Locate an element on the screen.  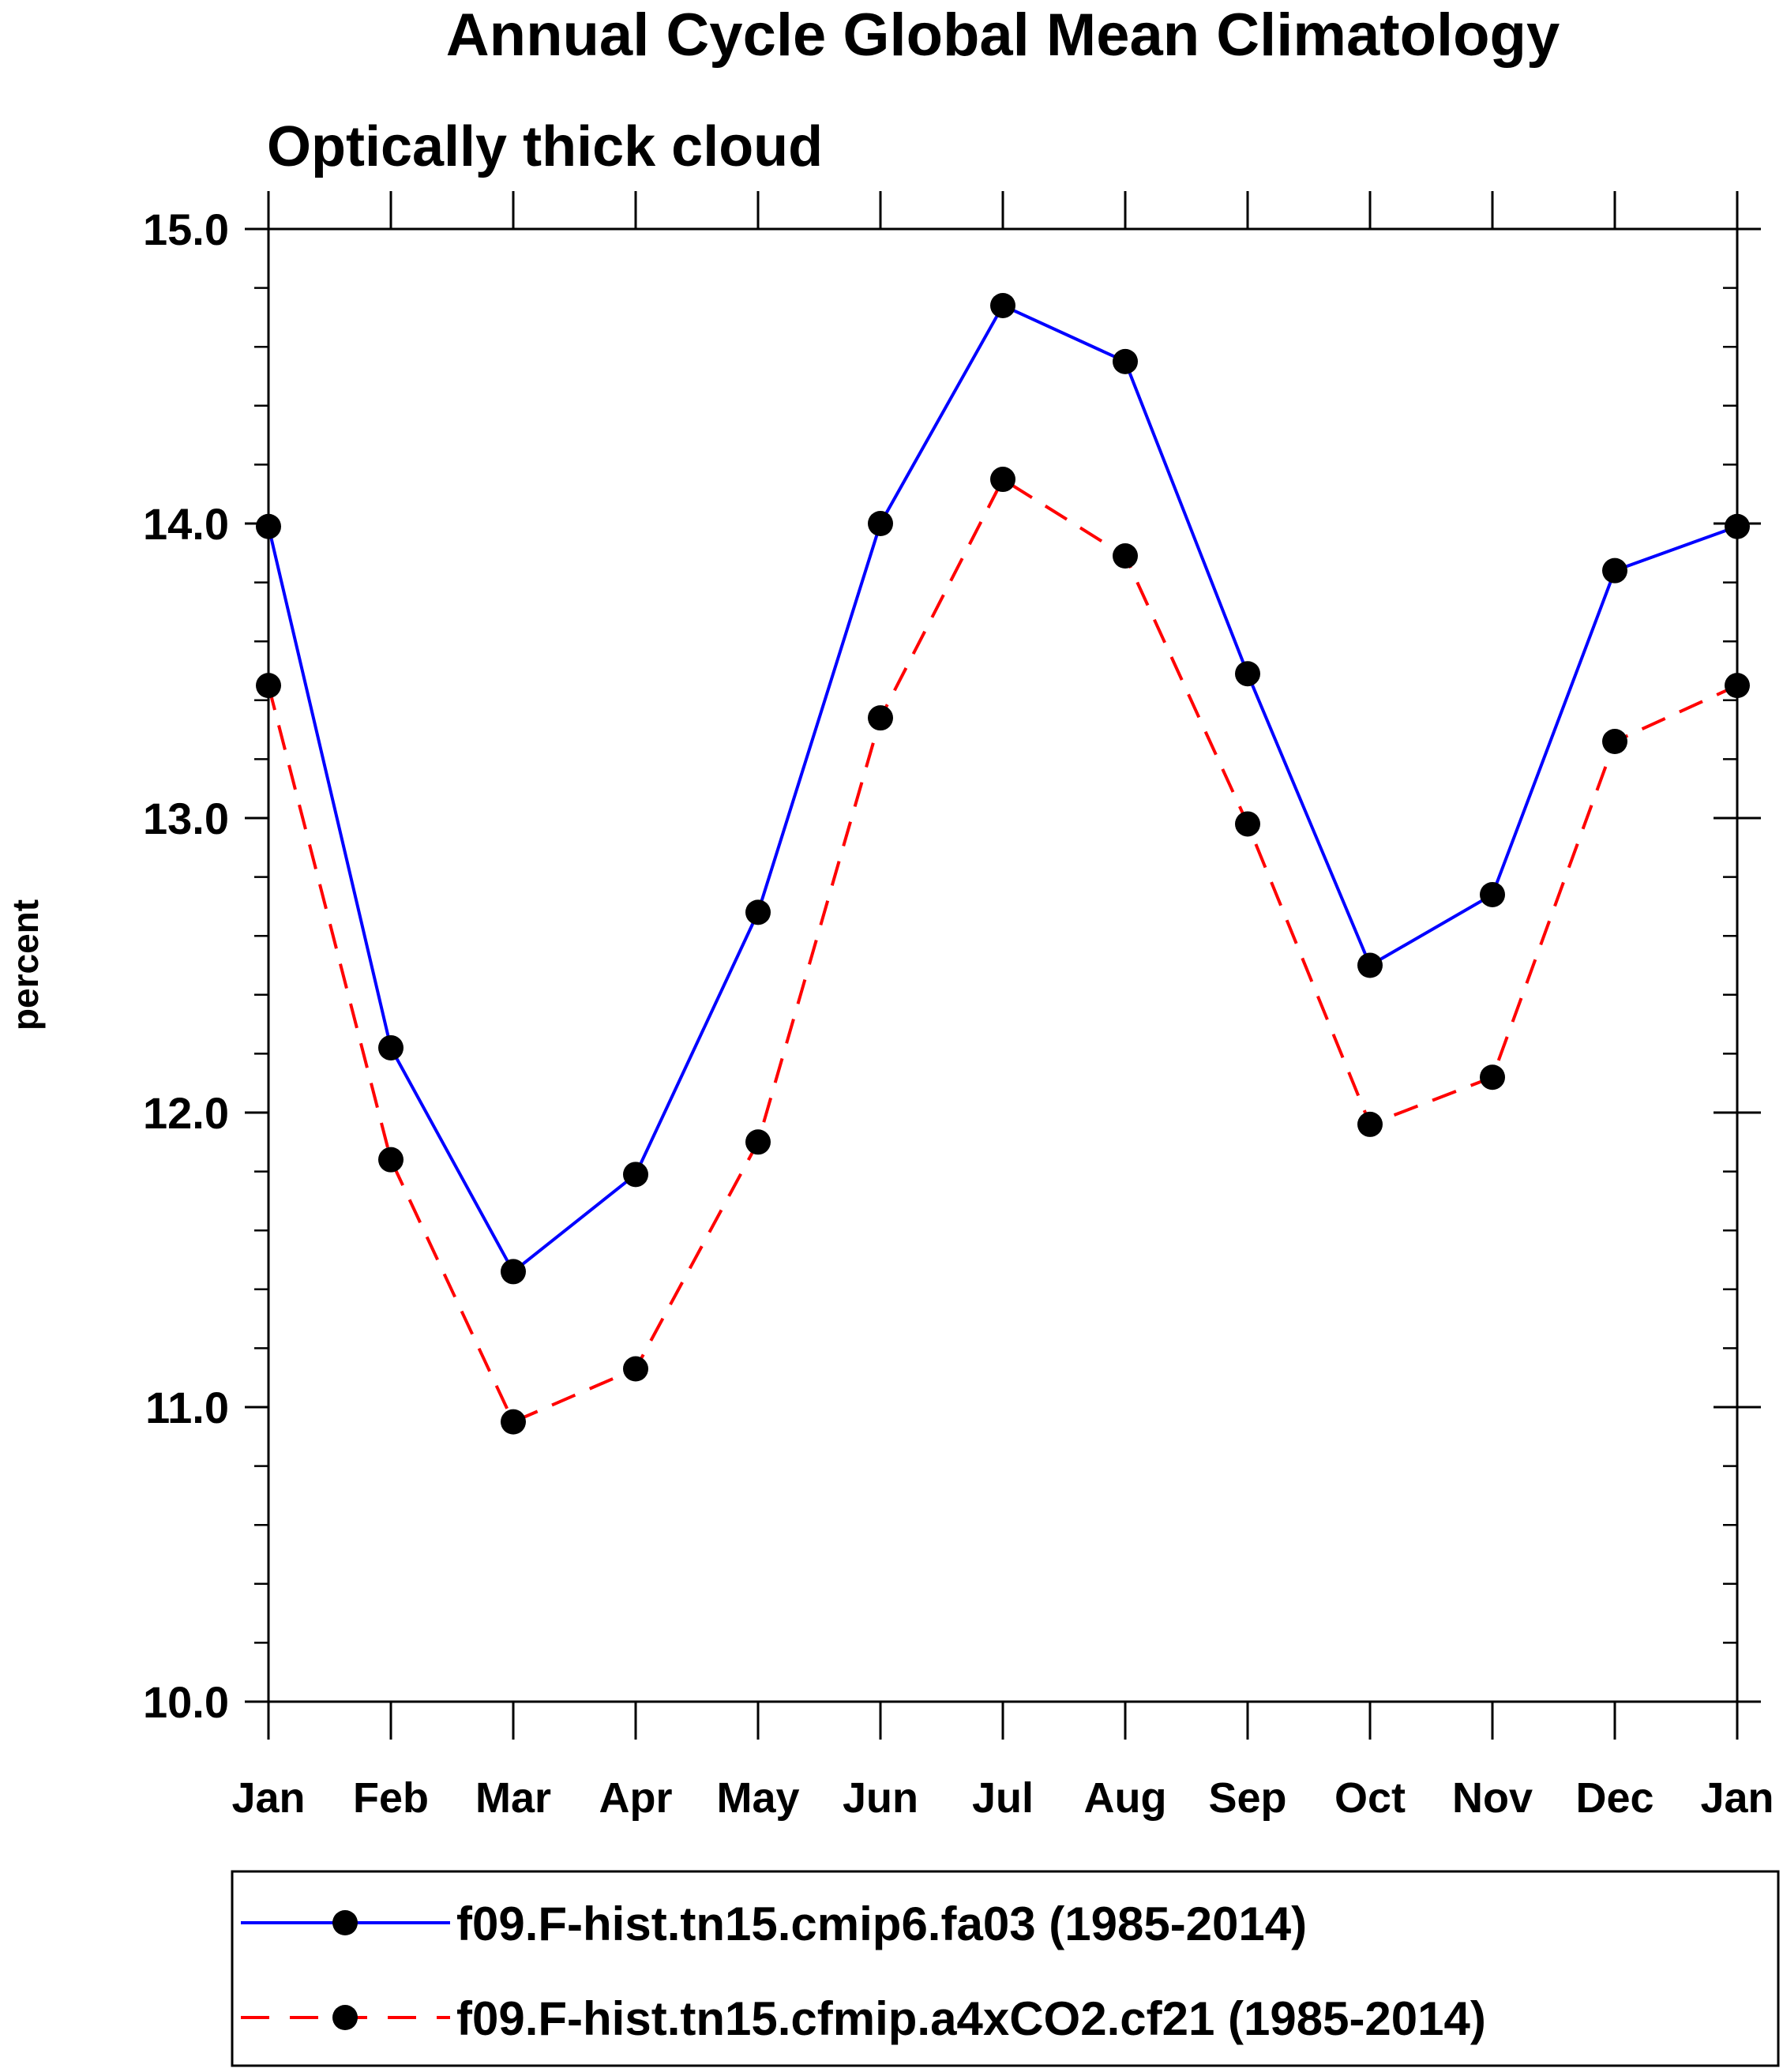
x-tick-label: Jul is located at coordinates (1003, 1798).